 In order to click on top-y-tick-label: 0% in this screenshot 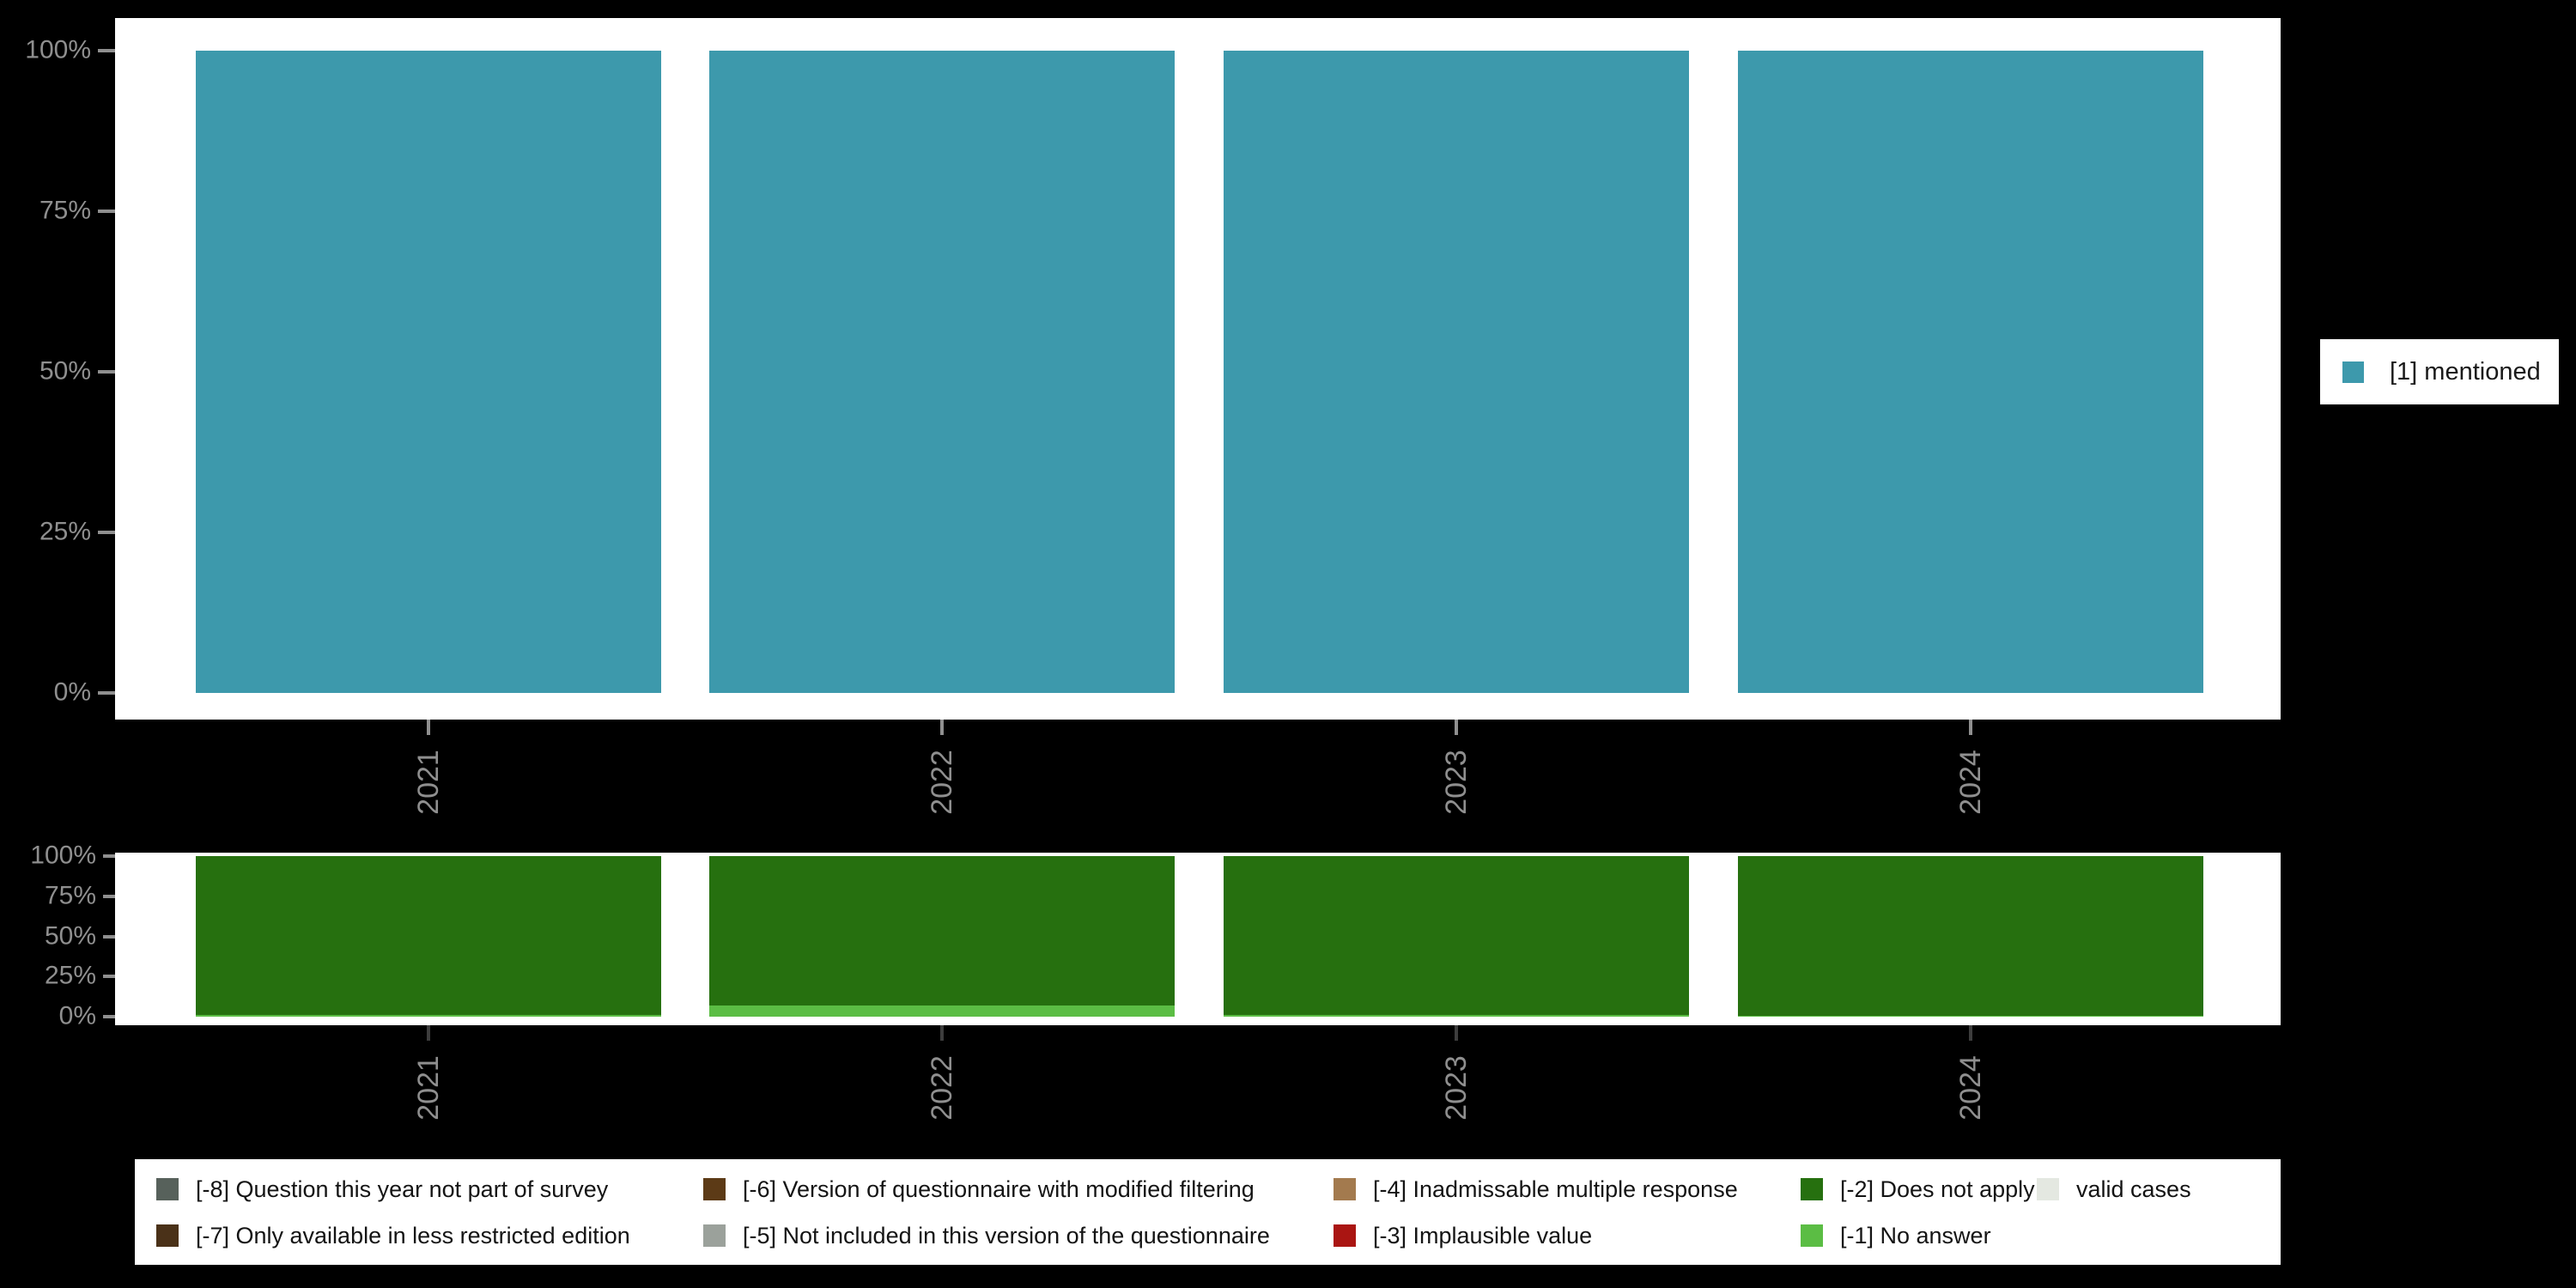, I will do `click(72, 692)`.